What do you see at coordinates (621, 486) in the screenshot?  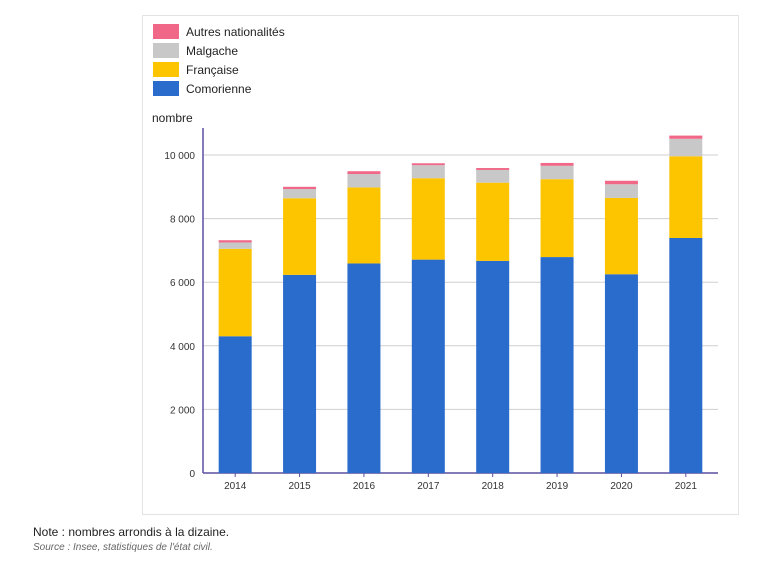 I see `x-tick-label: 2020` at bounding box center [621, 486].